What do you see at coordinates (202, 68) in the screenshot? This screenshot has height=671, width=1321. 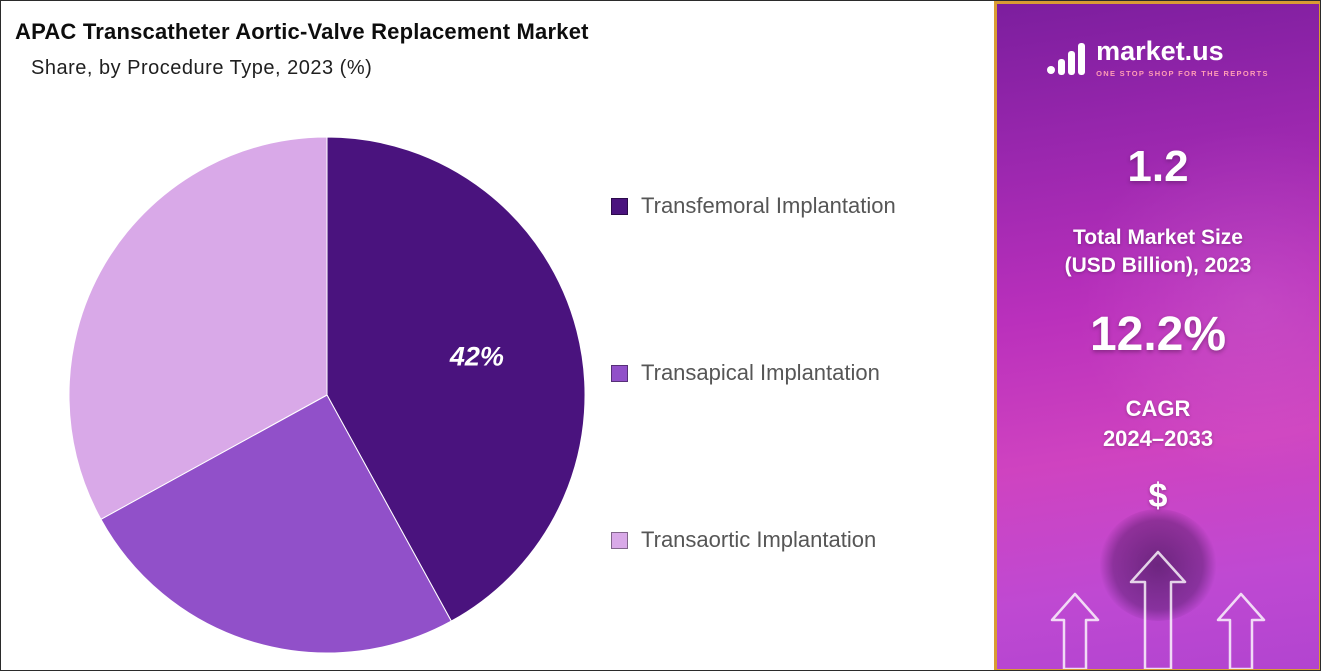 I see `chart-subtitle: Share, by Procedure Type, 2023 (%)` at bounding box center [202, 68].